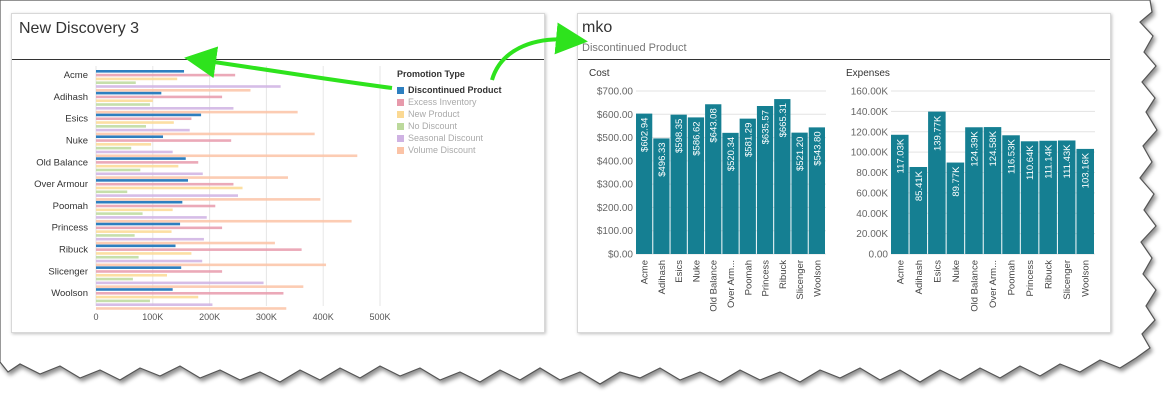 The image size is (1173, 403). I want to click on data-label: $586.62, so click(696, 138).